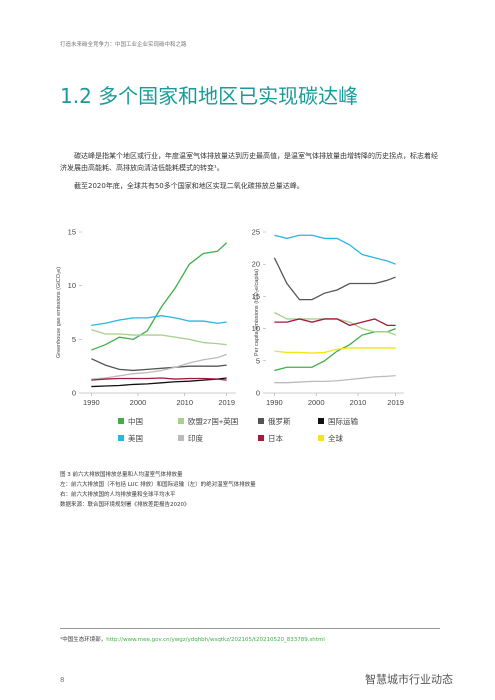  I want to click on caption-line: 图 3 前六大排放国排放总量和人均温室气体排放量, so click(121, 475).